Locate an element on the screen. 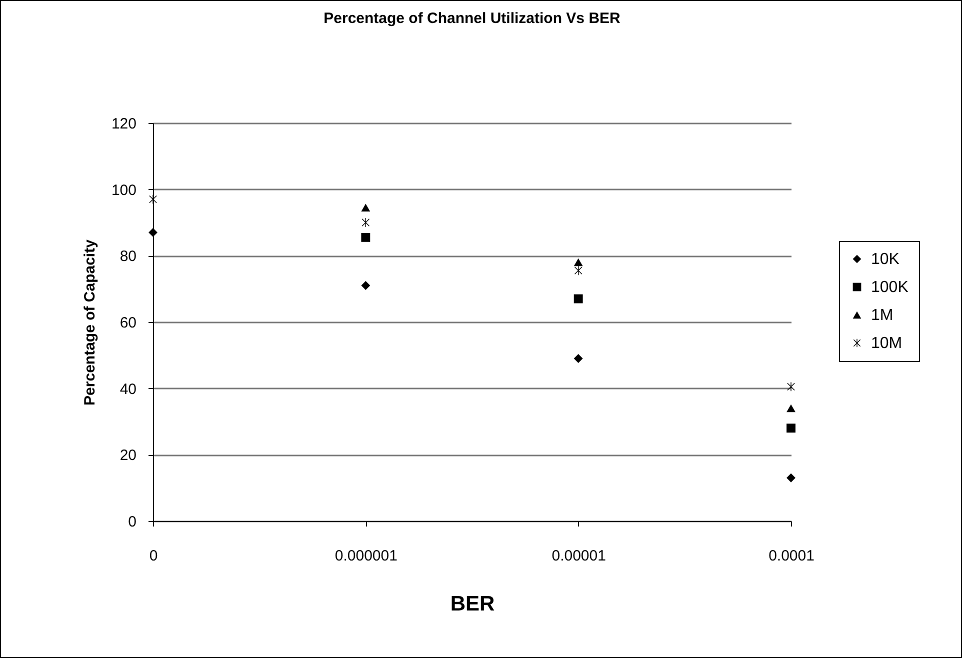 The width and height of the screenshot is (962, 658). y-tick-label: 120 is located at coordinates (123, 124).